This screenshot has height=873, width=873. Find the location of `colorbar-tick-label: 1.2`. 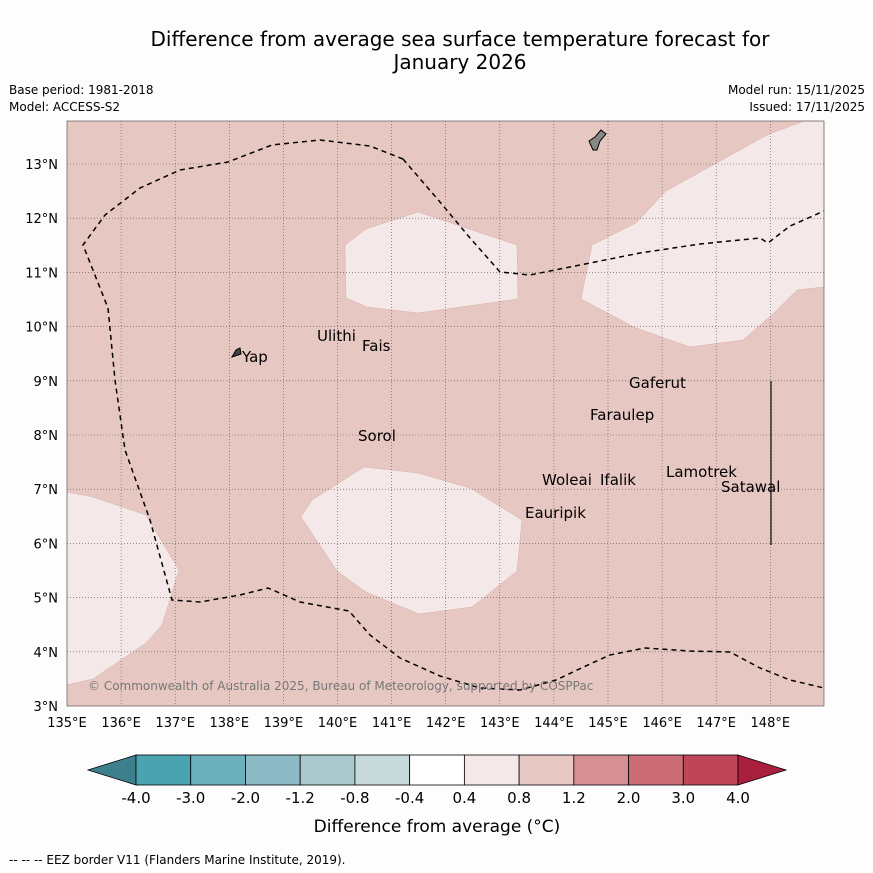

colorbar-tick-label: 1.2 is located at coordinates (574, 798).